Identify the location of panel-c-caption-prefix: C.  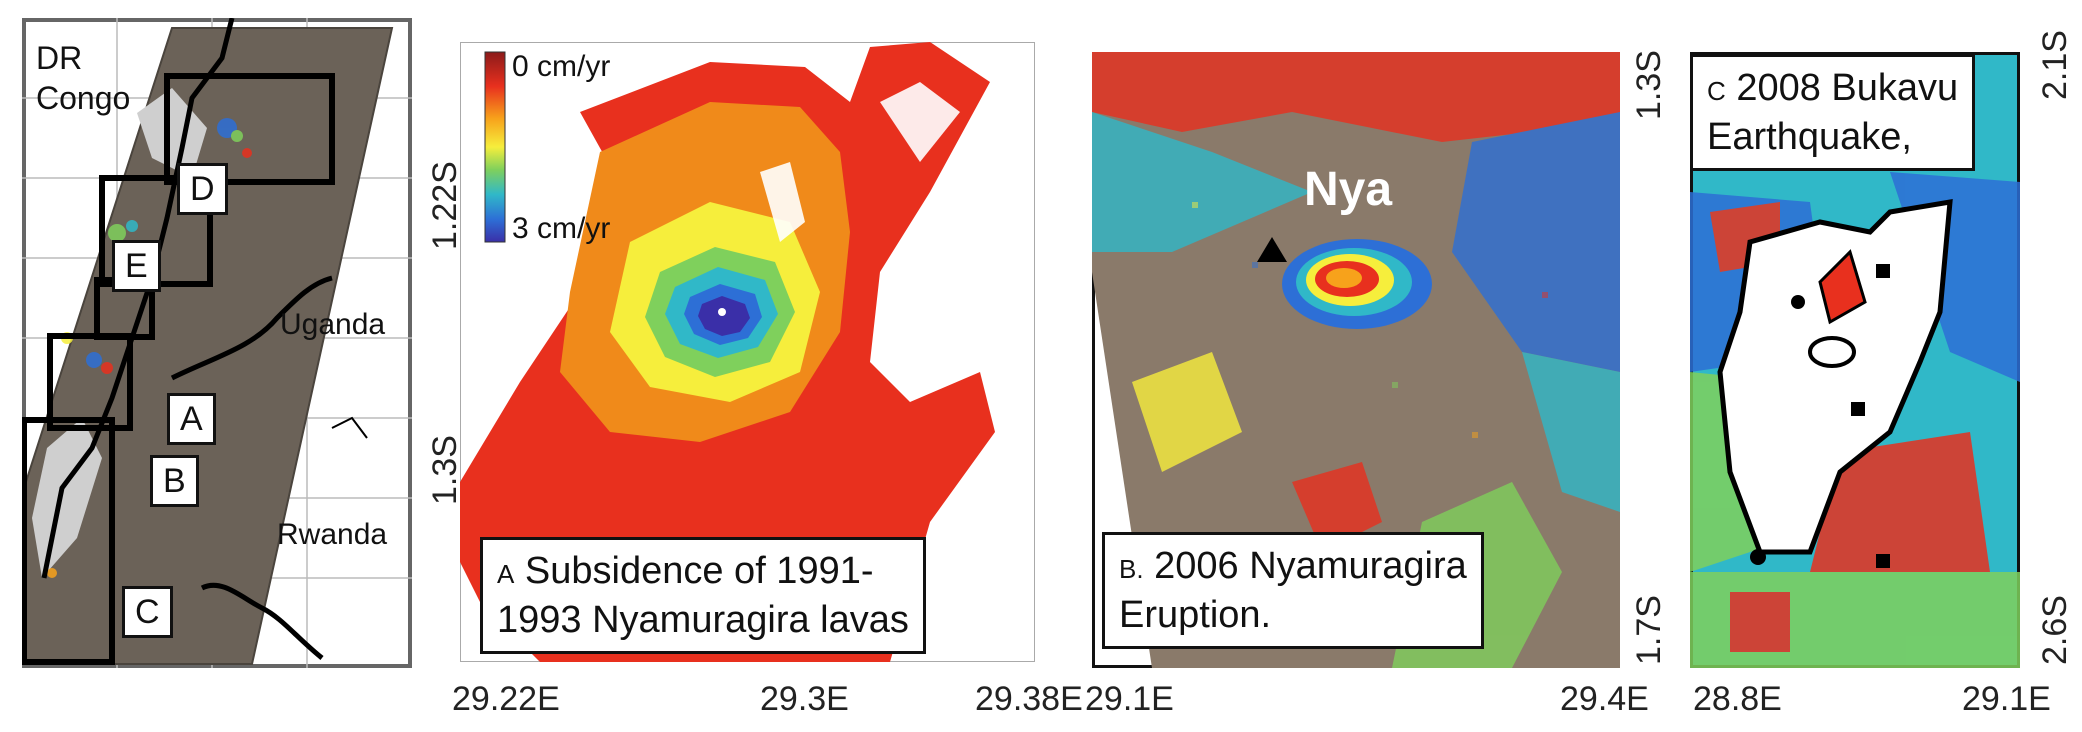
(1716, 91).